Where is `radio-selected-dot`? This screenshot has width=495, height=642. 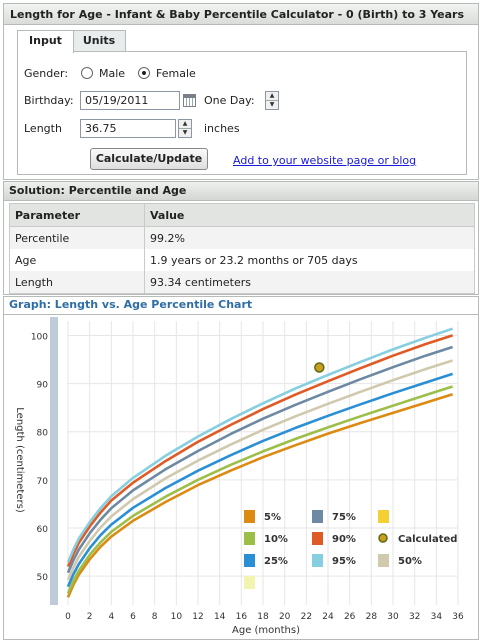
radio-selected-dot is located at coordinates (144, 73).